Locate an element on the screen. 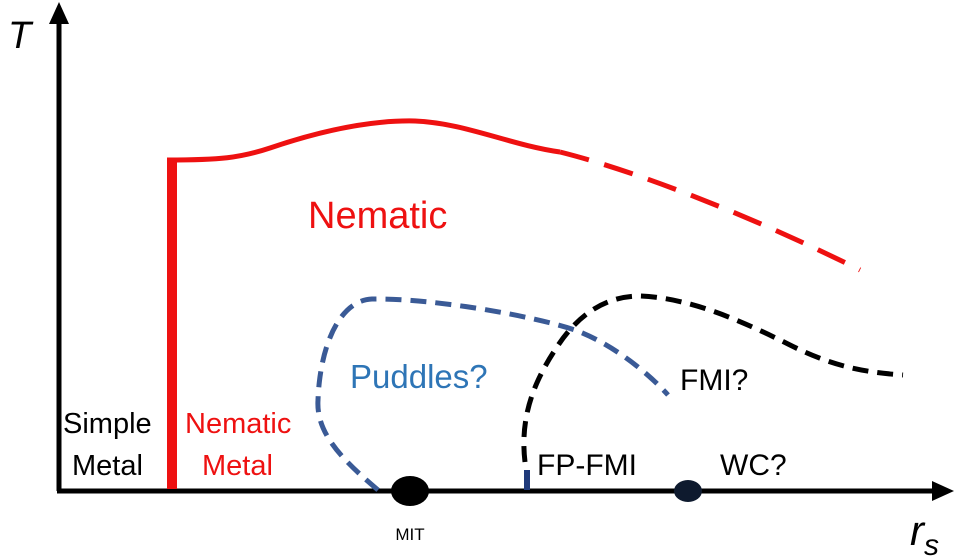  y-axis-label: T is located at coordinates (21, 36).